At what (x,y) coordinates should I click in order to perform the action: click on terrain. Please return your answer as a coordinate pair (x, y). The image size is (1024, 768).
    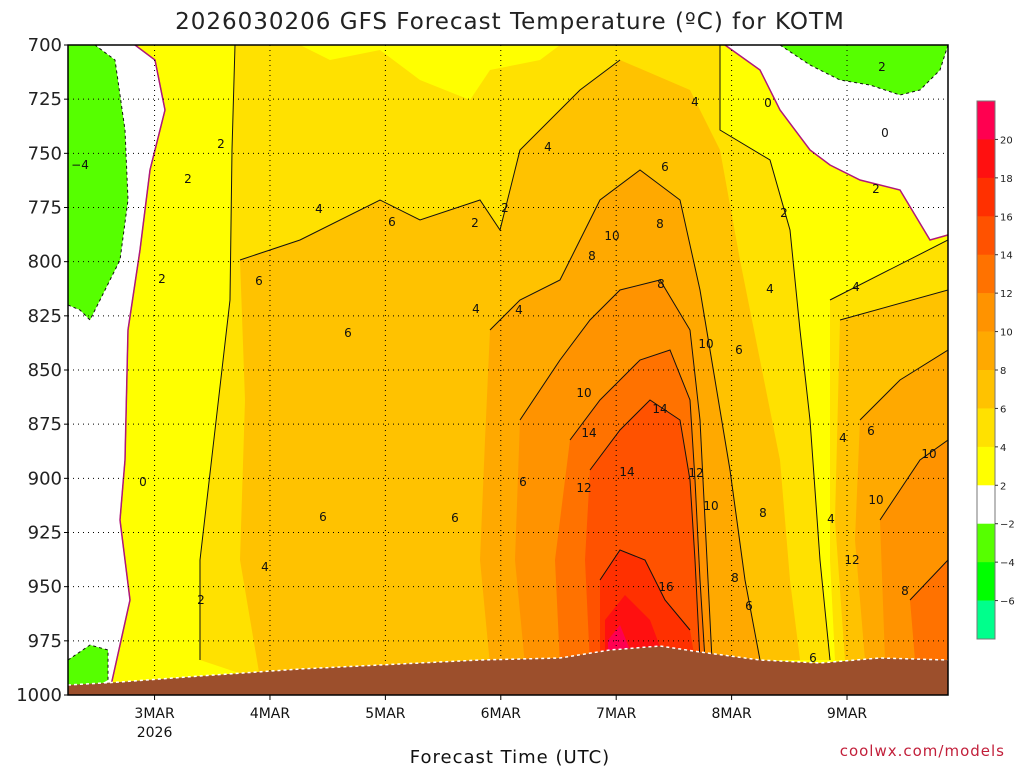
    Looking at the image, I should click on (508, 670).